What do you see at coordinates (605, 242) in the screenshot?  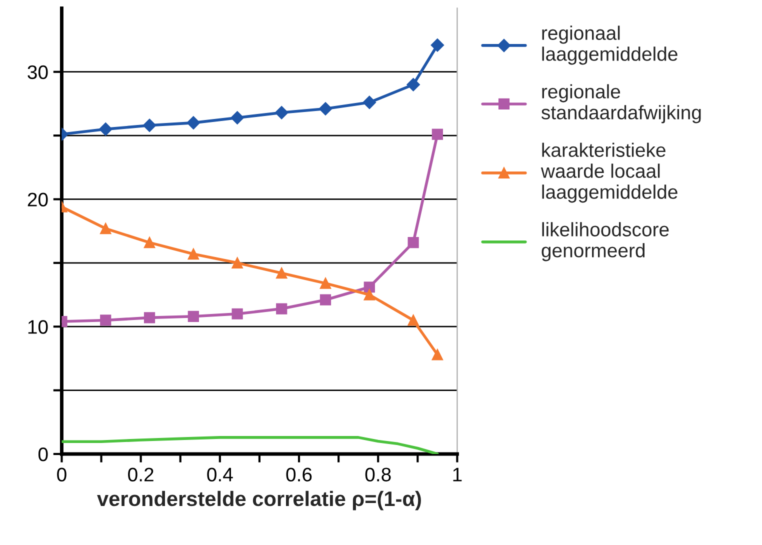 I see `legend-label: likelihoodscore genormeerd` at bounding box center [605, 242].